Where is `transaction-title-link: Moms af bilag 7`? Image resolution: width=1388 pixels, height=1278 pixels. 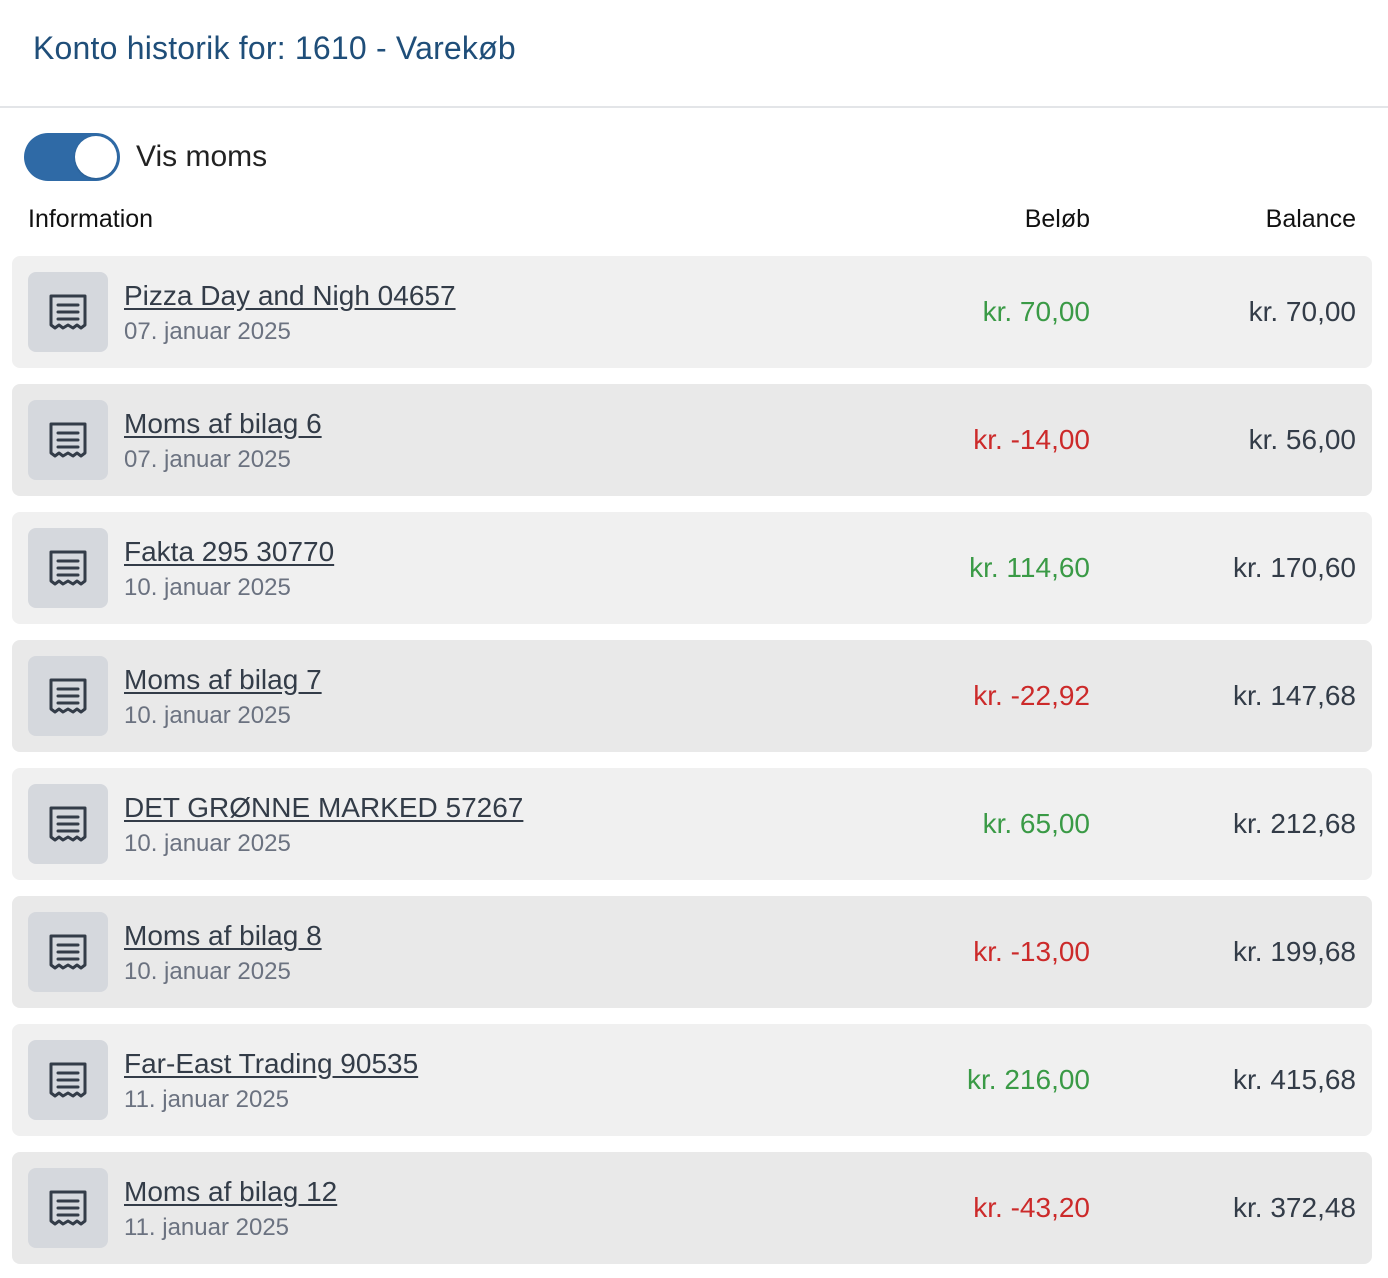
transaction-title-link: Moms af bilag 7 is located at coordinates (223, 679).